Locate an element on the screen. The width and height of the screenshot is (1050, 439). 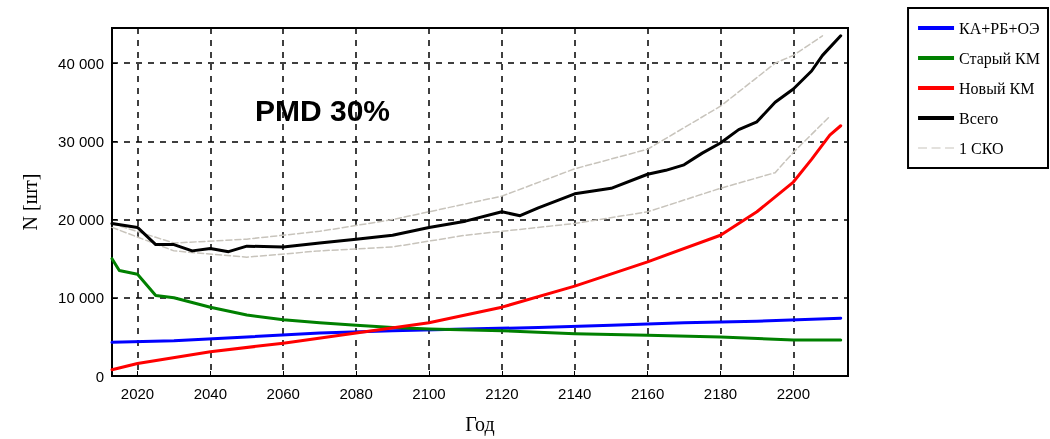
x-tick-label: 2040 is located at coordinates (210, 393).